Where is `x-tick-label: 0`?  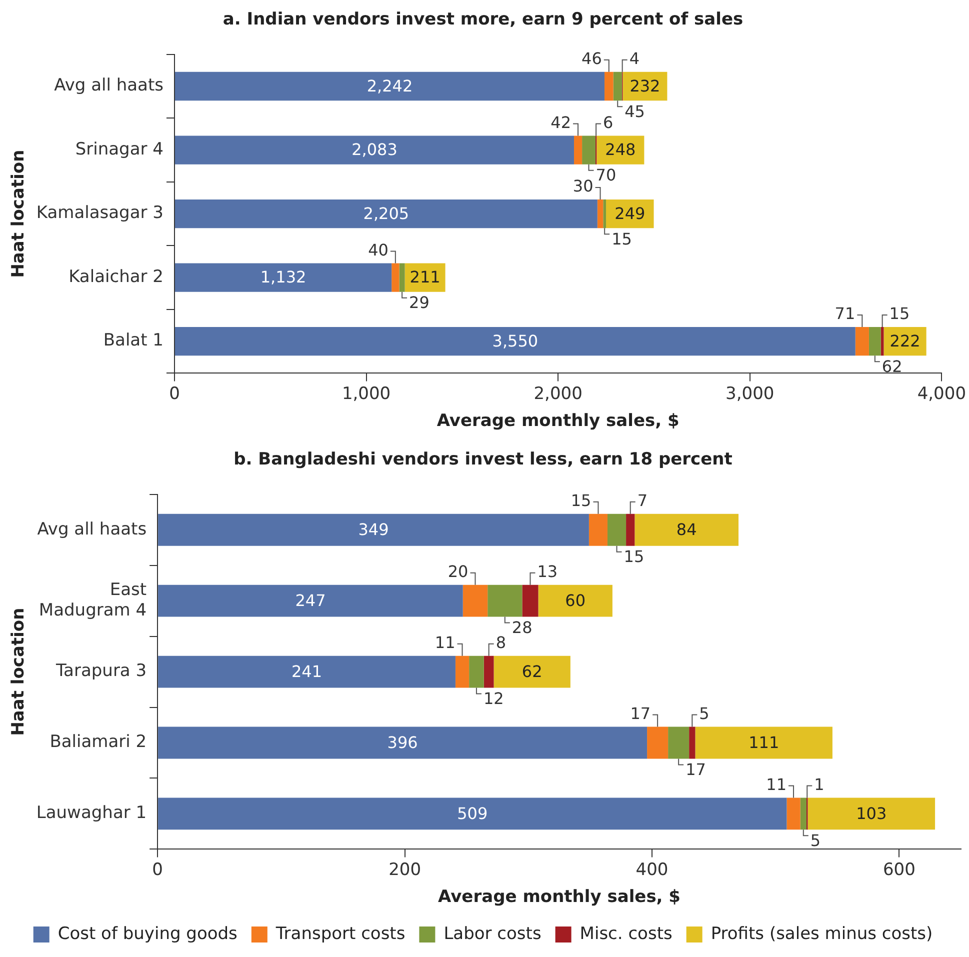
x-tick-label: 0 is located at coordinates (157, 870).